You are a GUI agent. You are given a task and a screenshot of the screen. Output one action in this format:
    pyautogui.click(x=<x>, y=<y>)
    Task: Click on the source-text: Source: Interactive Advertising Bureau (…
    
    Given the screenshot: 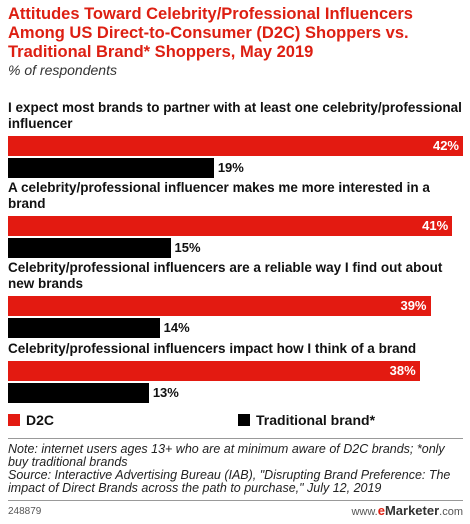 What is the action you would take?
    pyautogui.click(x=229, y=481)
    